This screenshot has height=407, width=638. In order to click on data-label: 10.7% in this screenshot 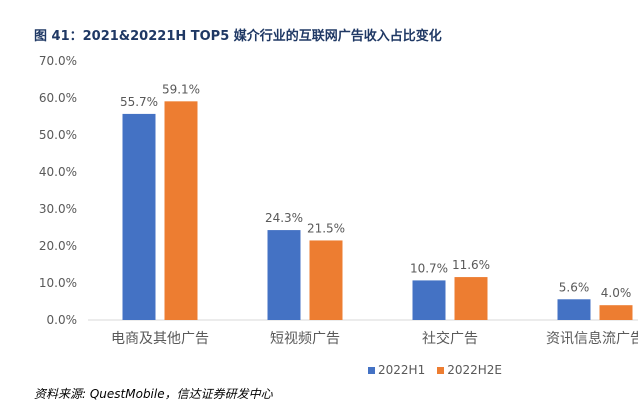, I will do `click(429, 268)`.